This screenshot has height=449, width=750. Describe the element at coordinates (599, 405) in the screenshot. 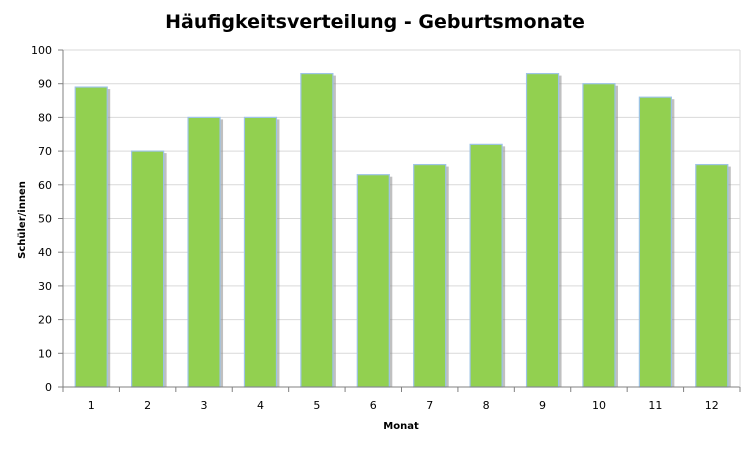

I see `x-tick-label: 10` at that location.